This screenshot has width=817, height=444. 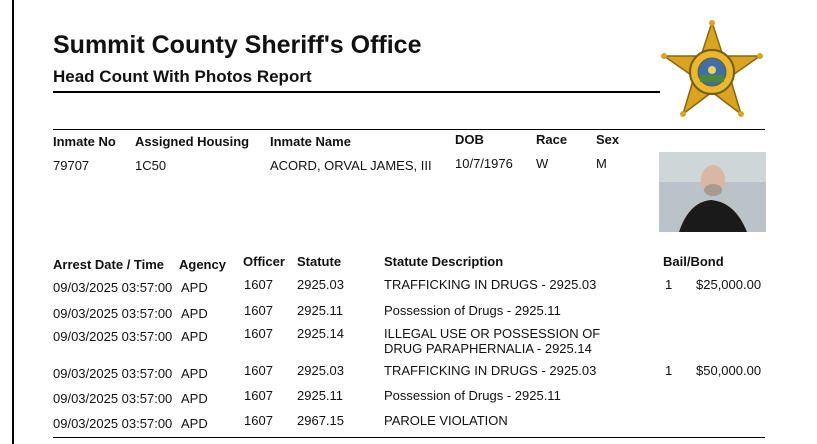 I want to click on column-header: Officer, so click(x=264, y=261).